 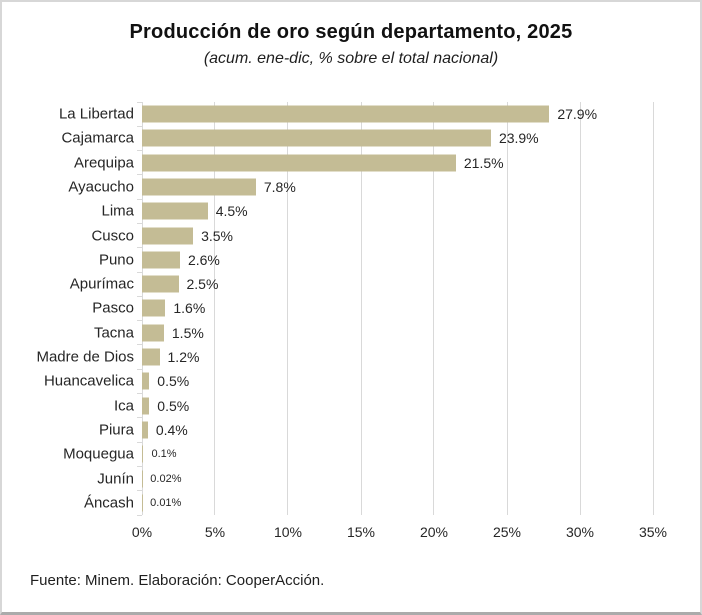 I want to click on category-label: Puno, so click(x=116, y=260).